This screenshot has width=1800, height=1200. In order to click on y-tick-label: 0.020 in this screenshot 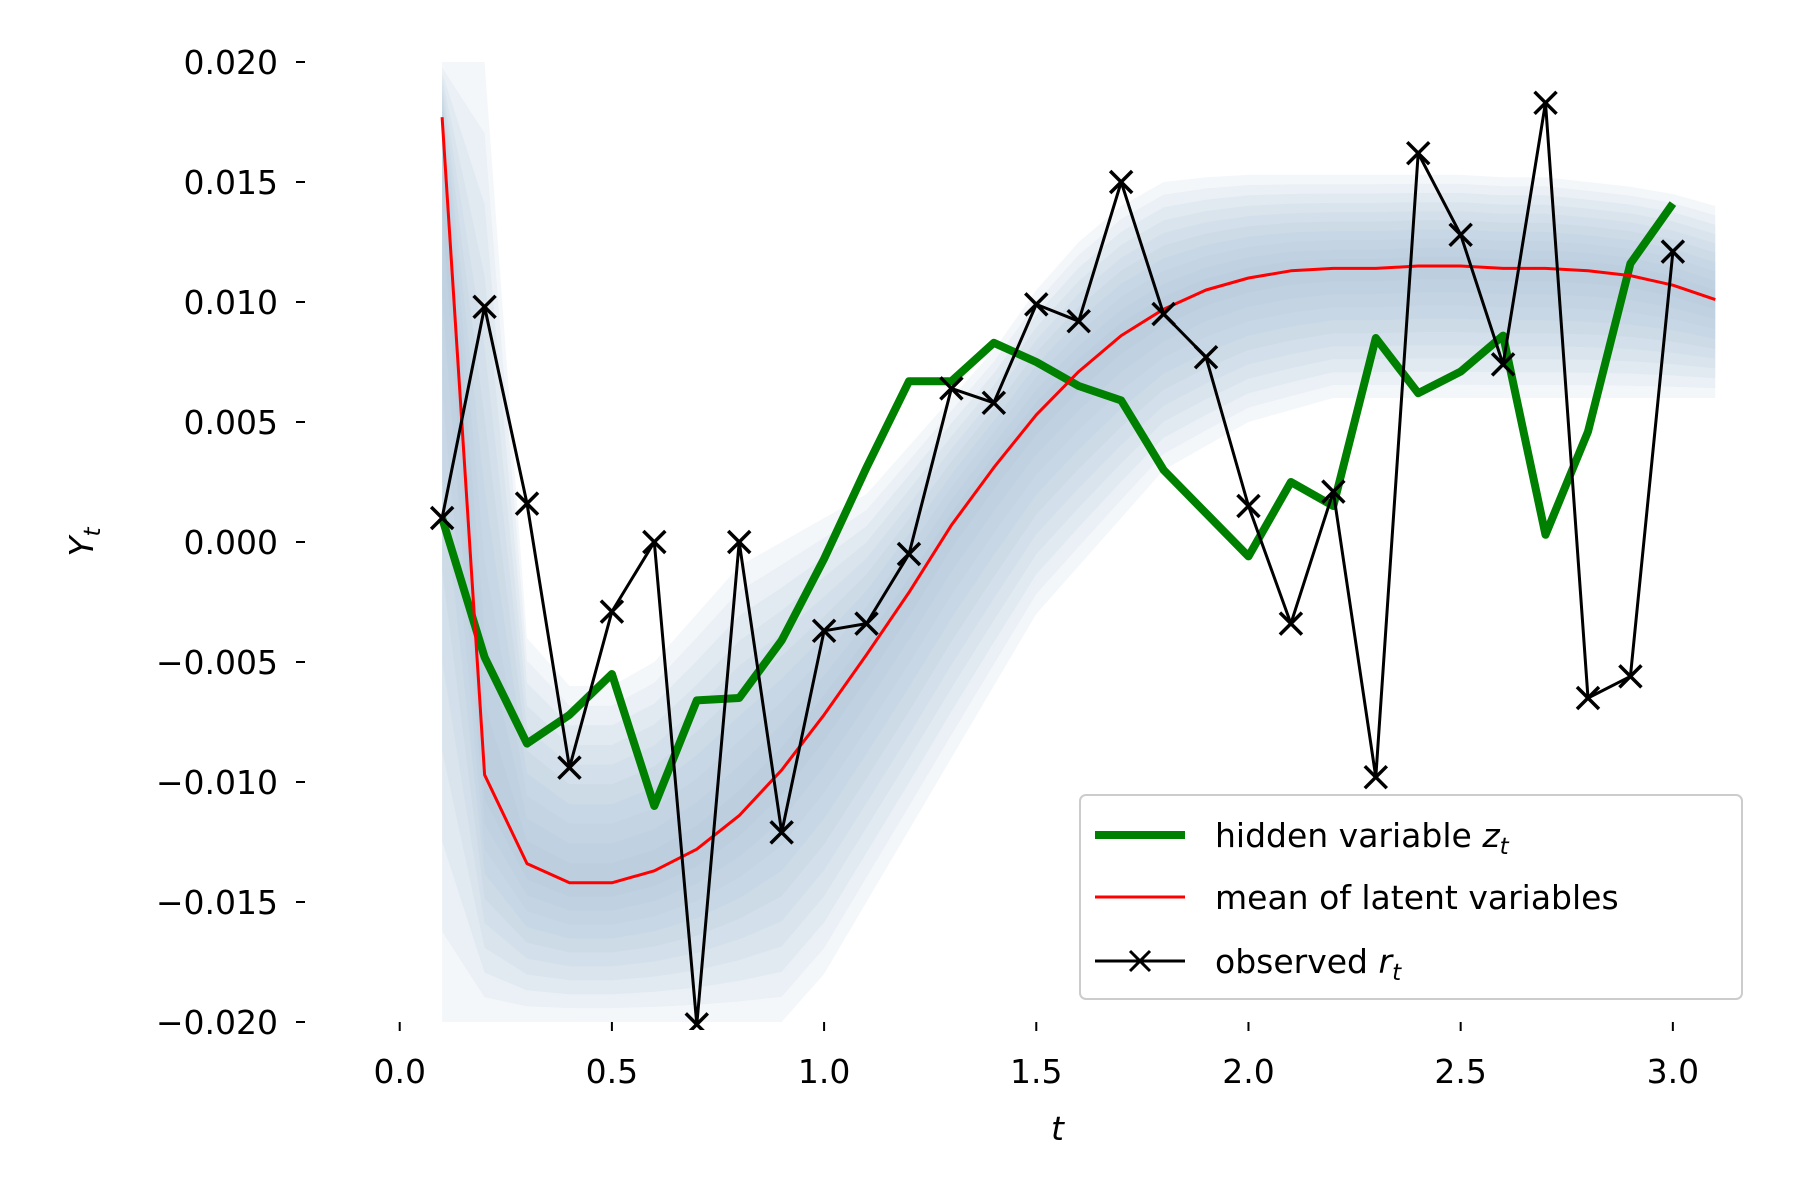, I will do `click(231, 62)`.